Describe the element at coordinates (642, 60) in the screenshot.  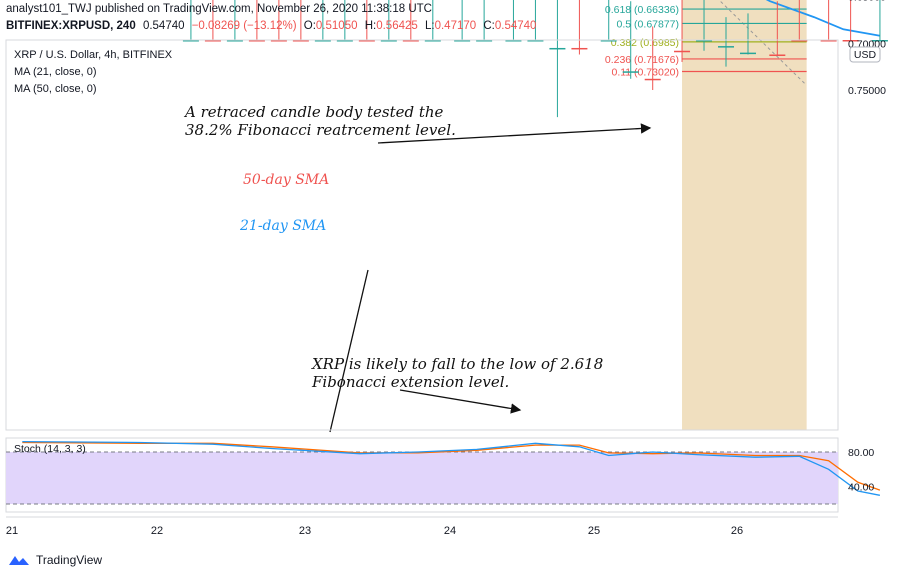
I see `fib-level-label: 0.236 (0.71676)` at that location.